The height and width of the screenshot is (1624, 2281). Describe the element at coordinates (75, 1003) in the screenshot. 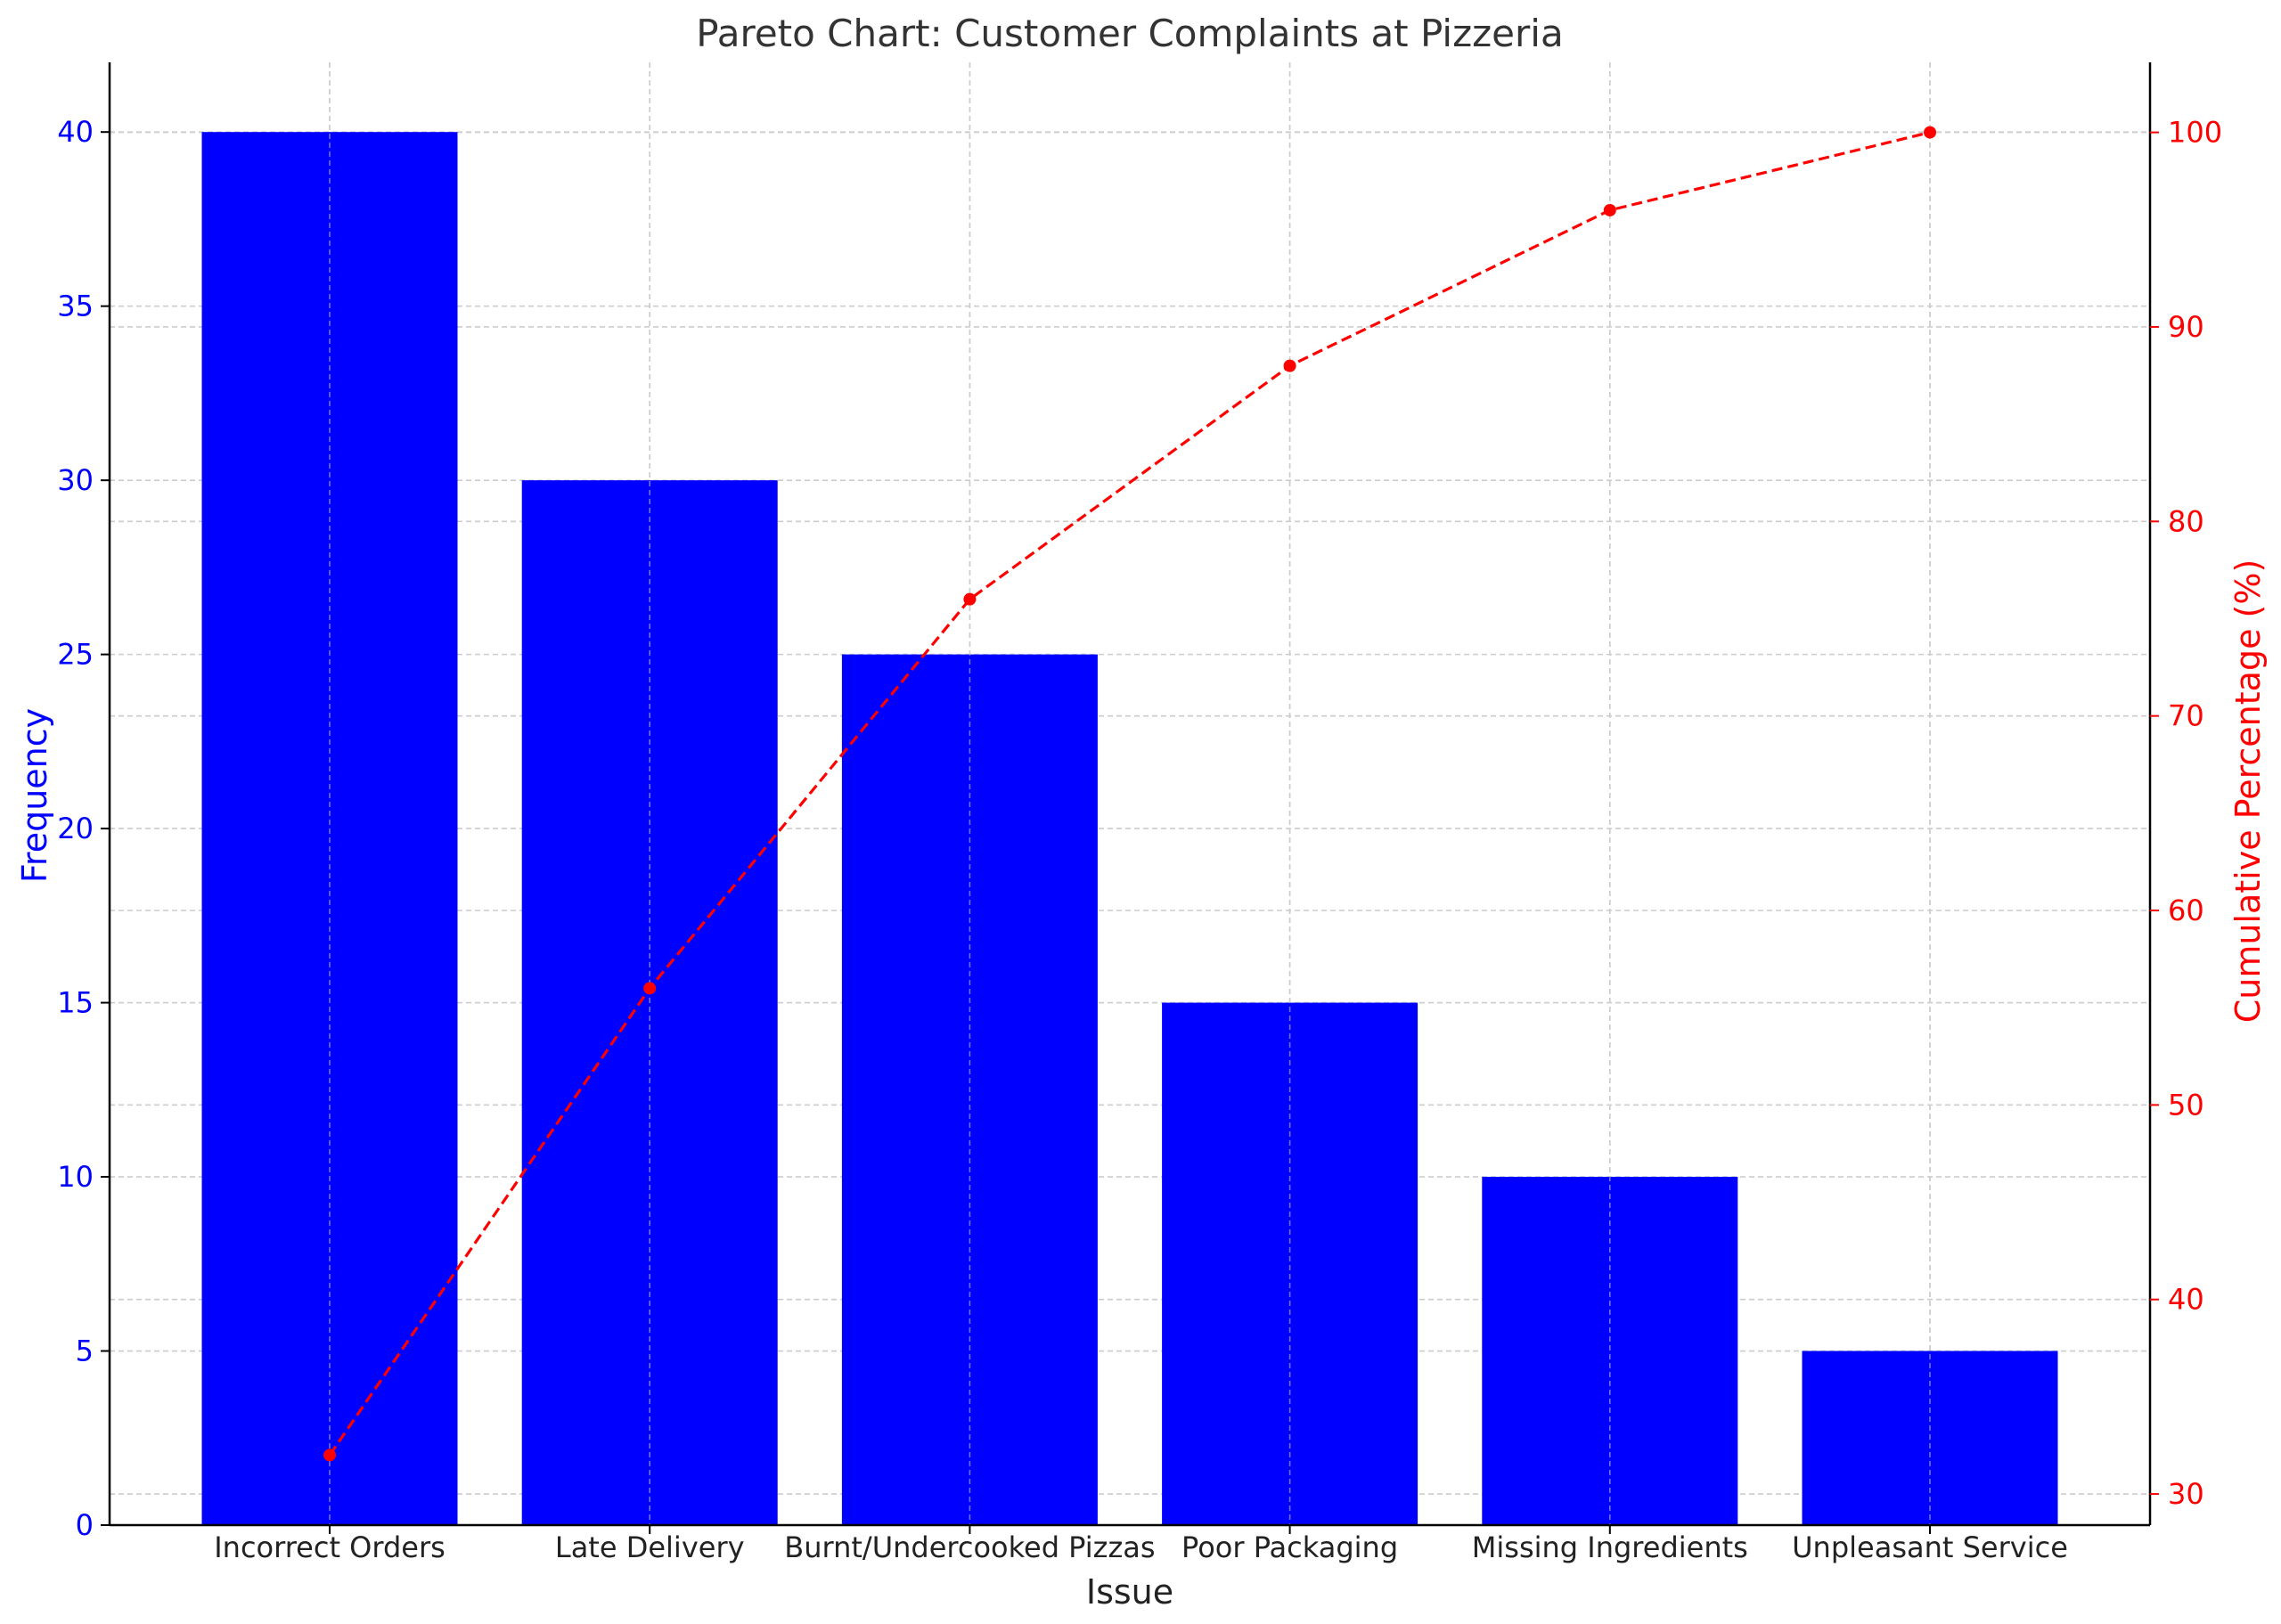

I see `left-tick-label: 15` at that location.